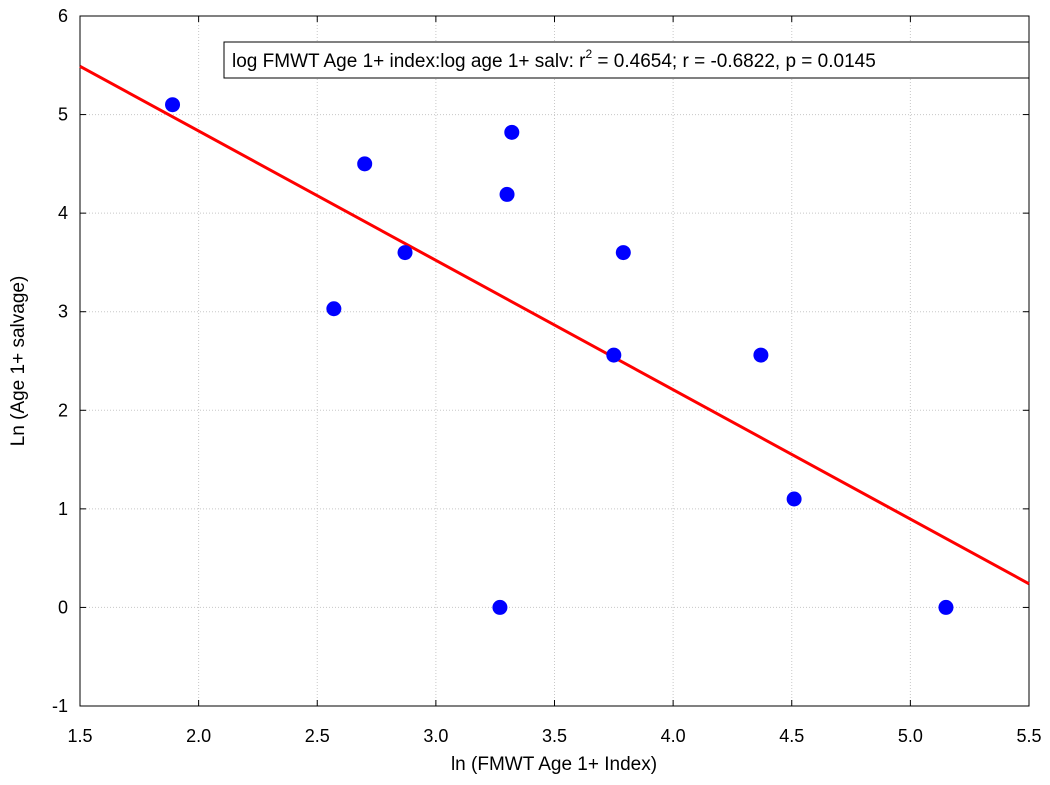 Image resolution: width=1050 pixels, height=785 pixels. Describe the element at coordinates (588, 54) in the screenshot. I see `annotation-r-squared-exponent: 2` at that location.